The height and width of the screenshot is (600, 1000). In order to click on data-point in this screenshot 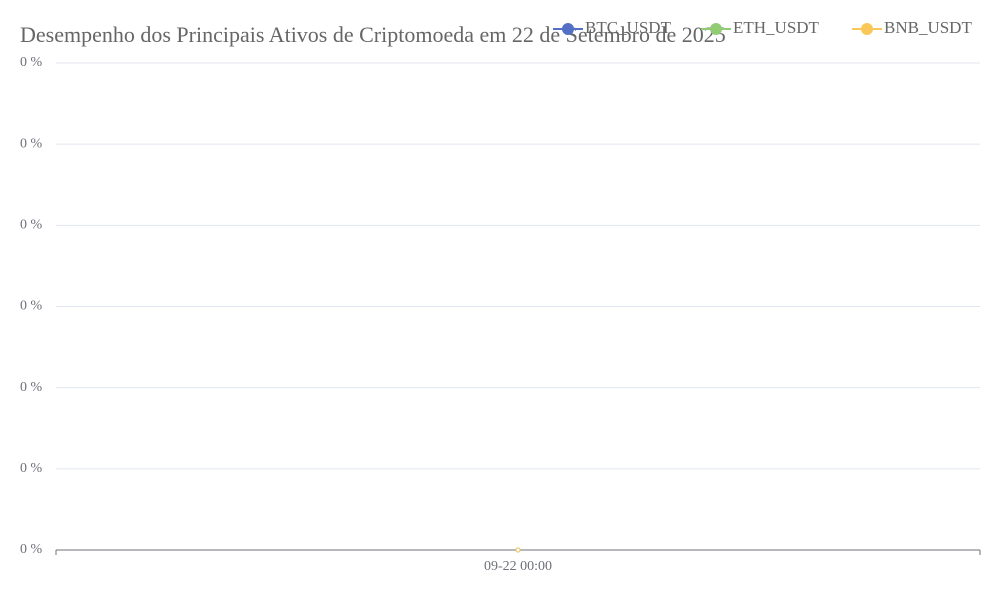, I will do `click(518, 550)`.